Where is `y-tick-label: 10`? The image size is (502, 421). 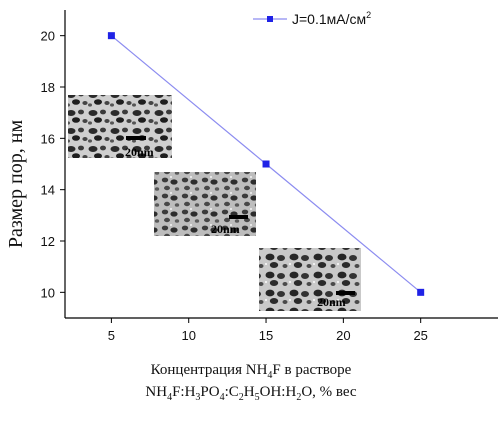 y-tick-label: 10 is located at coordinates (48, 292).